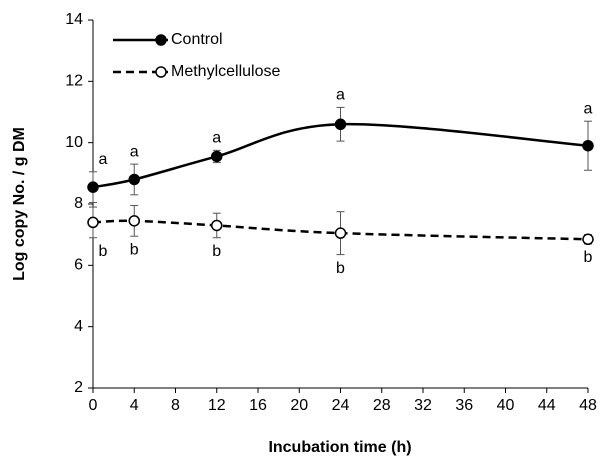 This screenshot has height=460, width=603. What do you see at coordinates (506, 405) in the screenshot?
I see `x-tick-label: 40` at bounding box center [506, 405].